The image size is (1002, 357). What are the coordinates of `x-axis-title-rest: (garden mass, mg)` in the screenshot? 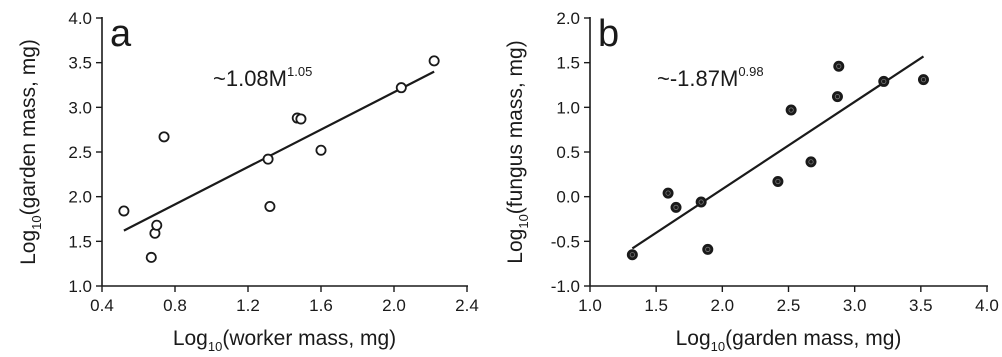 It's located at (813, 338).